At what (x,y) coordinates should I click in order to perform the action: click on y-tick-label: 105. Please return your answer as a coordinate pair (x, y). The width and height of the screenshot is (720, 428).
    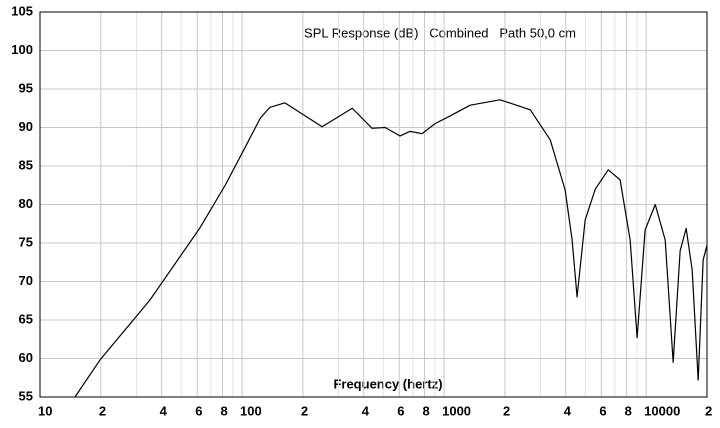
    Looking at the image, I should click on (22, 10).